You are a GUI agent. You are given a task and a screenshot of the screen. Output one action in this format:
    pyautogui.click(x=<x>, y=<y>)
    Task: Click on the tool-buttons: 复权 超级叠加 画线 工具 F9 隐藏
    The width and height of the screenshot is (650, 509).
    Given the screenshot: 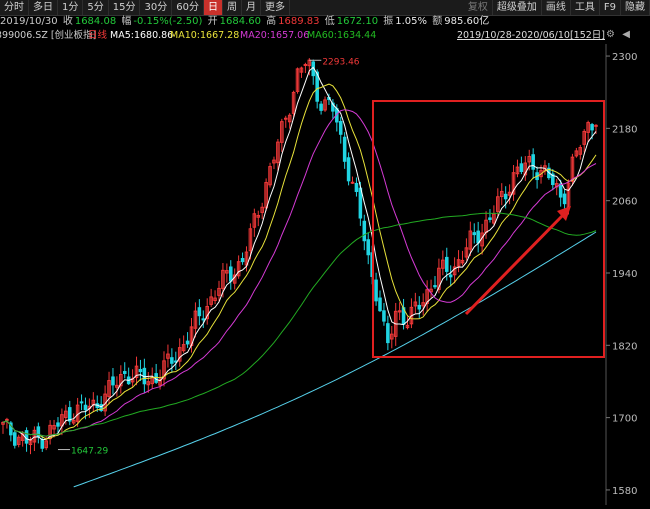 What is the action you would take?
    pyautogui.click(x=557, y=7)
    